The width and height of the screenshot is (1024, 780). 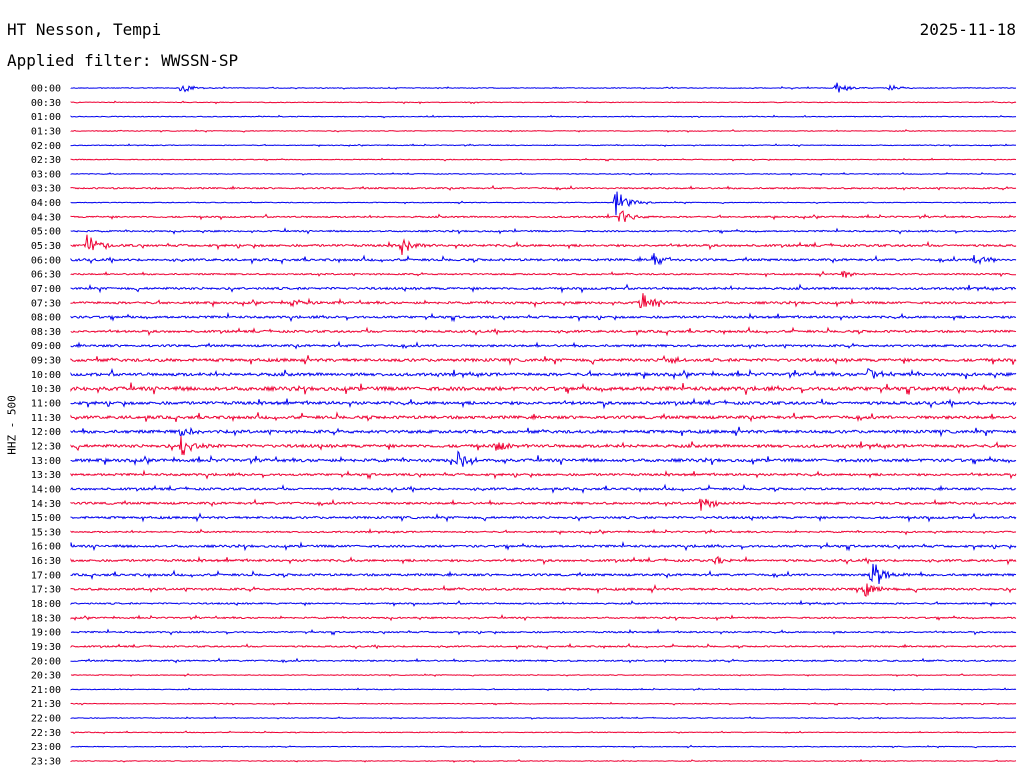 What do you see at coordinates (46, 647) in the screenshot?
I see `time-tick-label: 19:30` at bounding box center [46, 647].